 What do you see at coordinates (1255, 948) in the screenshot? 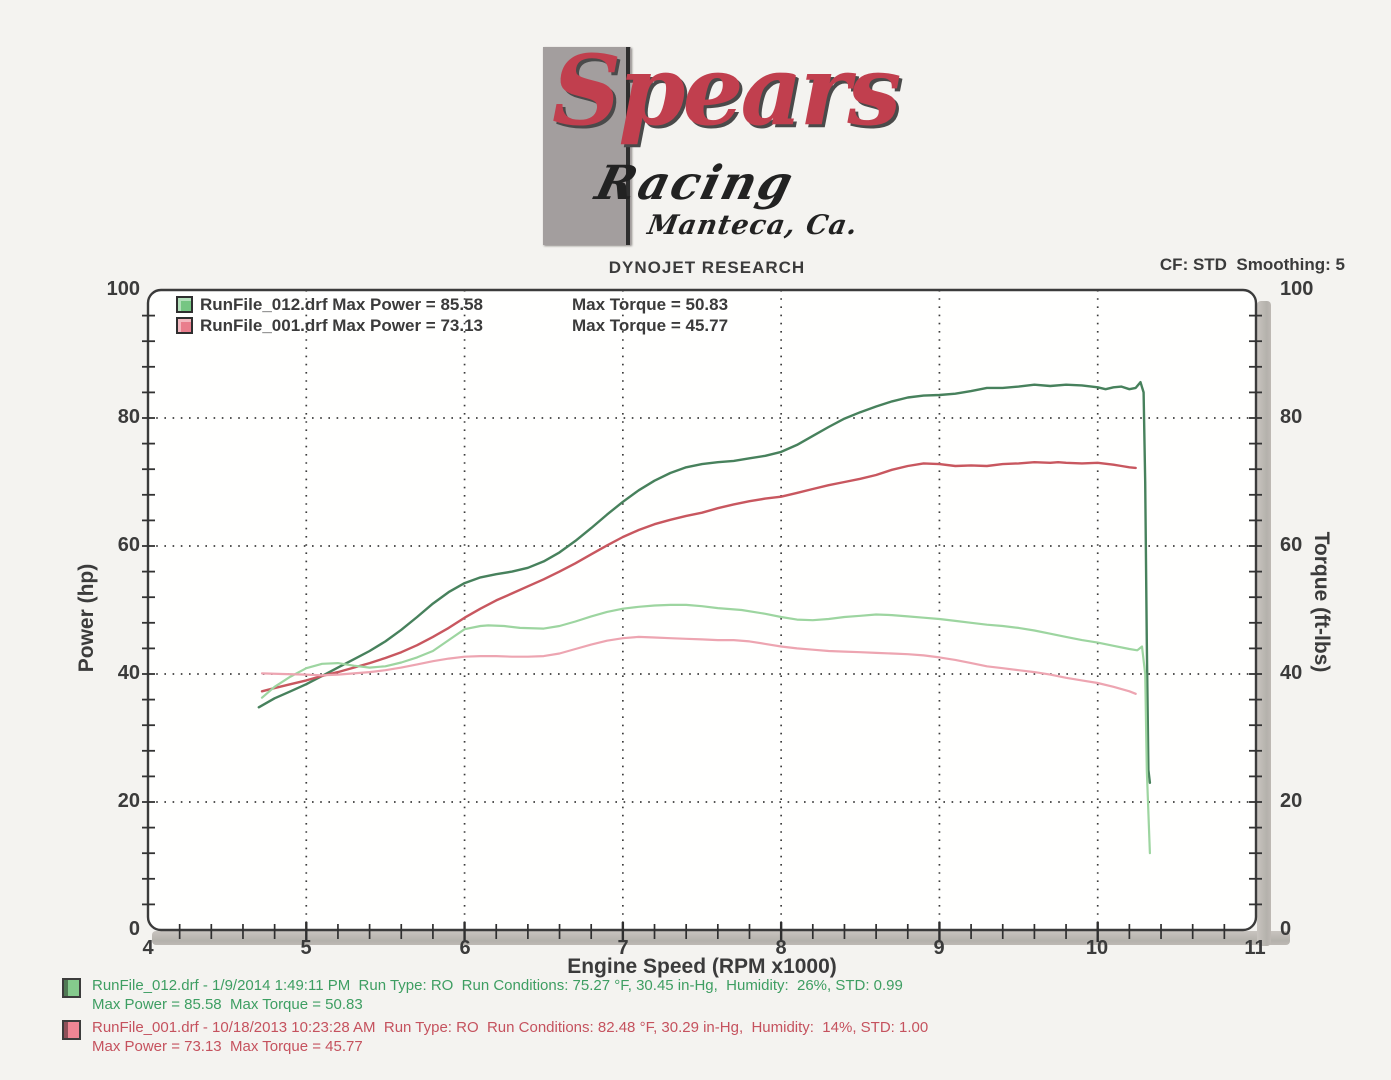
I see `x-tick-label-11: 11` at bounding box center [1255, 948].